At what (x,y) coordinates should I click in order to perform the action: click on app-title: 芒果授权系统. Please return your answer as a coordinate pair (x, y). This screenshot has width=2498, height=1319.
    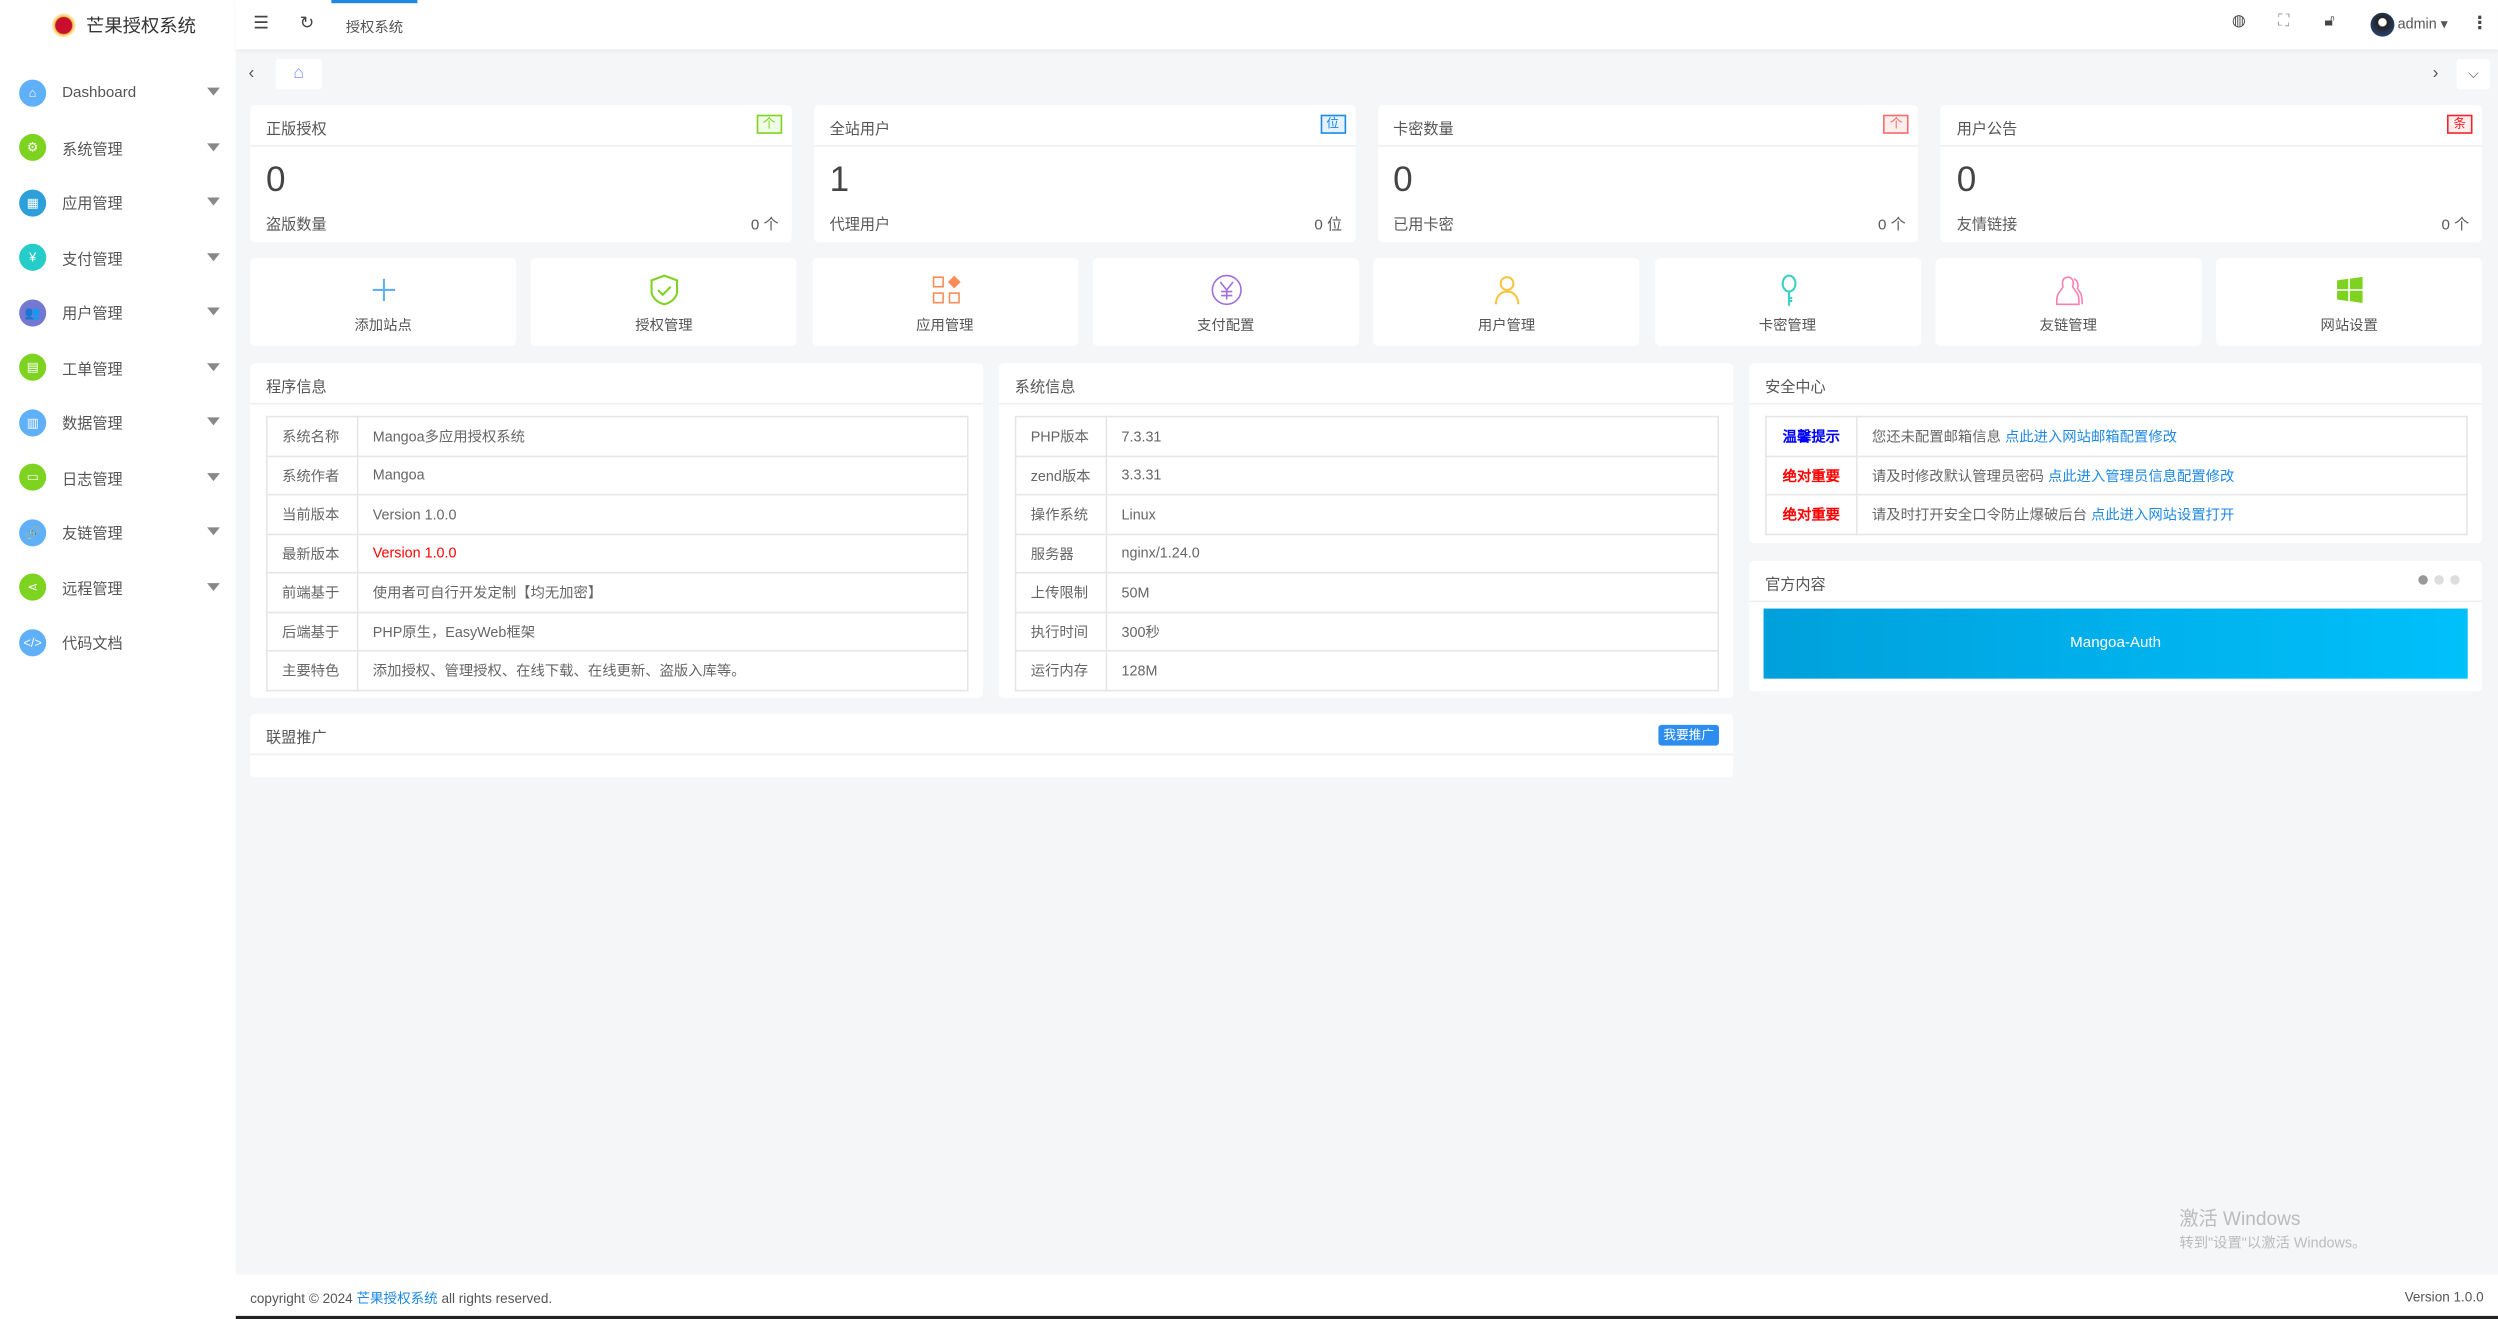
    Looking at the image, I should click on (141, 27).